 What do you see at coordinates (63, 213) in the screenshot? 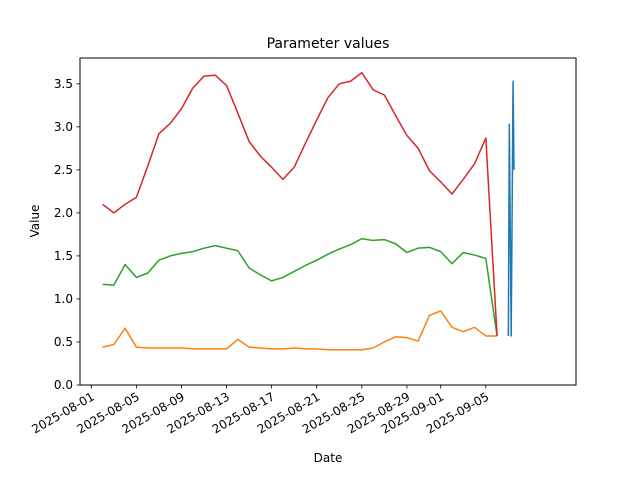
I see `y-tick-label: 2.0` at bounding box center [63, 213].